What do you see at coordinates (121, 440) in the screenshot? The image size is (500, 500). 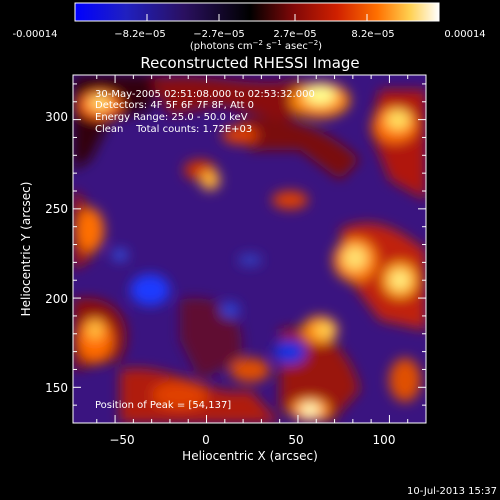 I see `x-tick-label: −50` at bounding box center [121, 440].